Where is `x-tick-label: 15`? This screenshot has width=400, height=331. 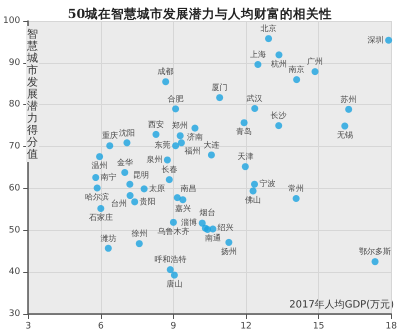
x-tick-label: 15 is located at coordinates (318, 326).